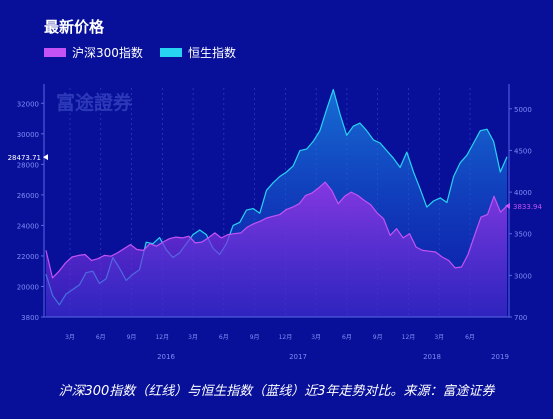 This screenshot has height=419, width=553. I want to click on x-tick-label-11: 12月, so click(409, 337).